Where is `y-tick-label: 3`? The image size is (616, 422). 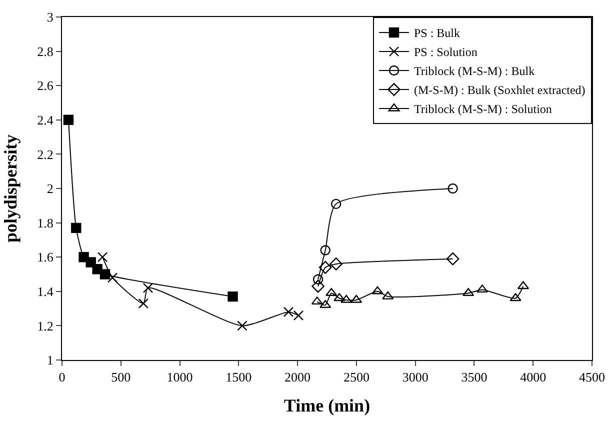 y-tick-label: 3 is located at coordinates (50, 17).